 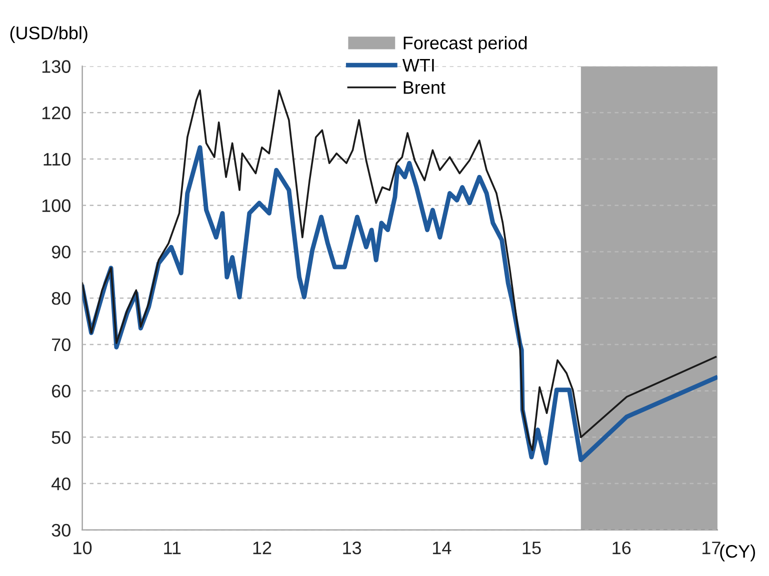 I want to click on y-tick-label: 100, so click(x=56, y=205).